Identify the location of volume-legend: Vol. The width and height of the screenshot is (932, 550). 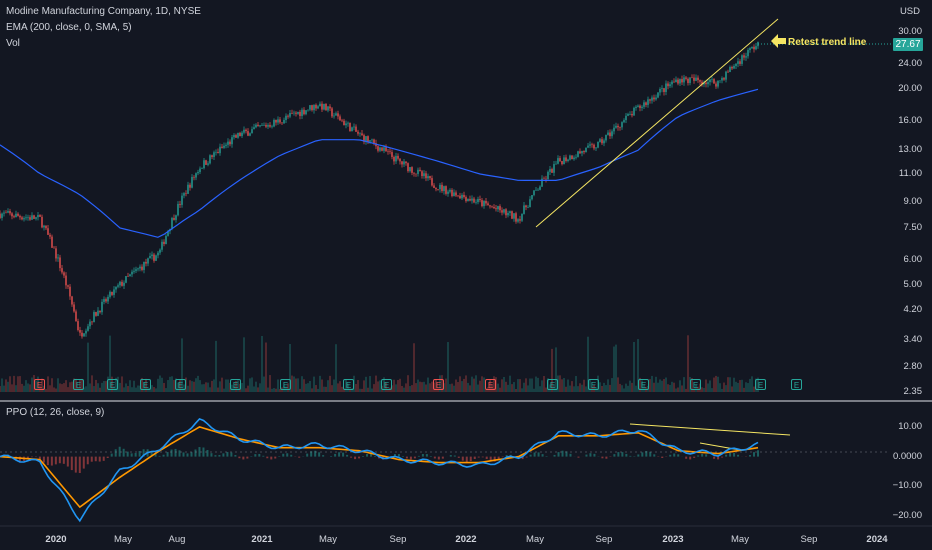
(13, 43).